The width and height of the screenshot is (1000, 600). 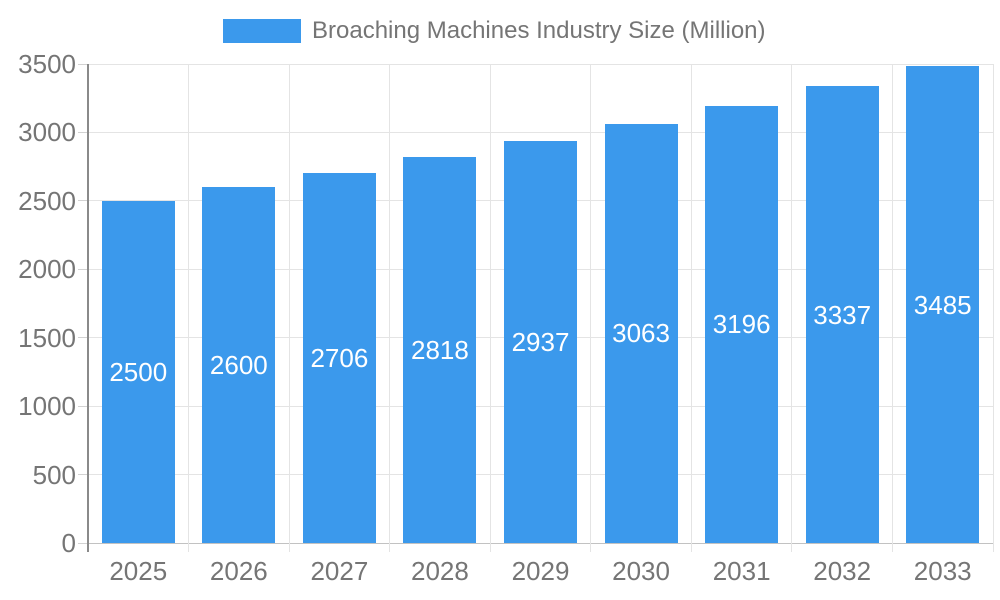 I want to click on bar-value-label: 3196, so click(x=741, y=324).